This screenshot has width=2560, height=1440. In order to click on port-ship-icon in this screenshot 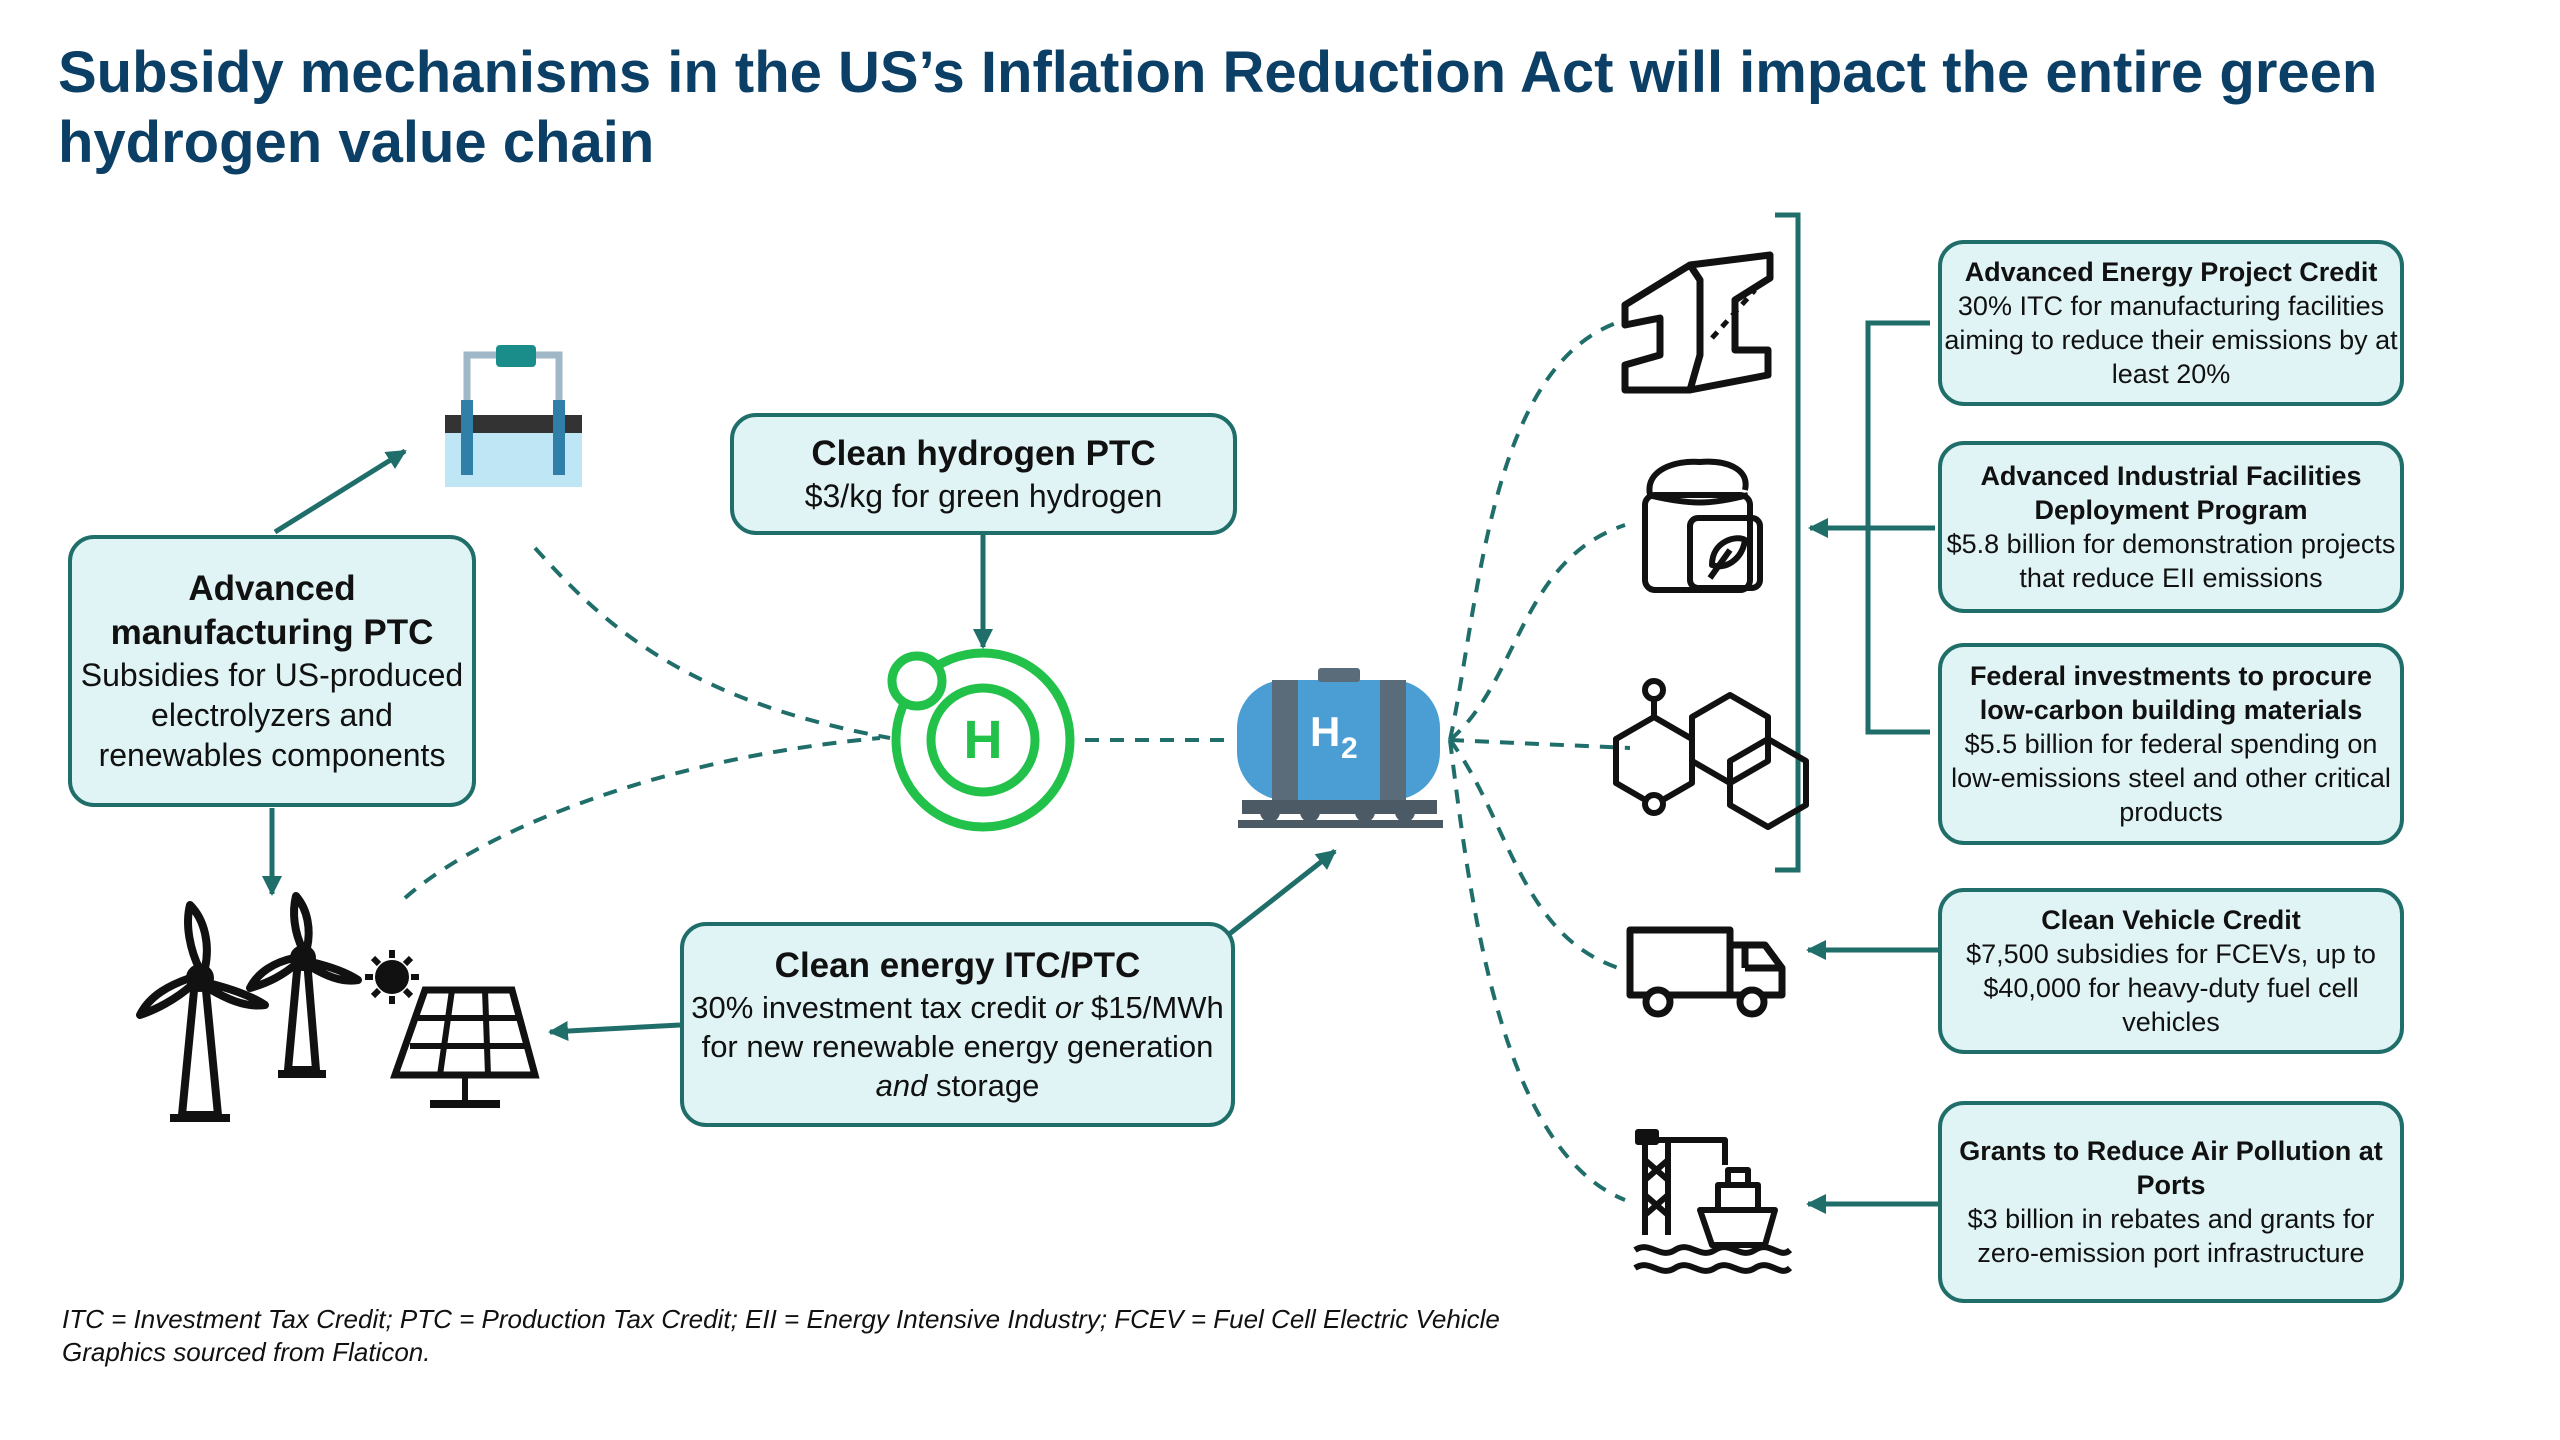, I will do `click(1713, 1201)`.